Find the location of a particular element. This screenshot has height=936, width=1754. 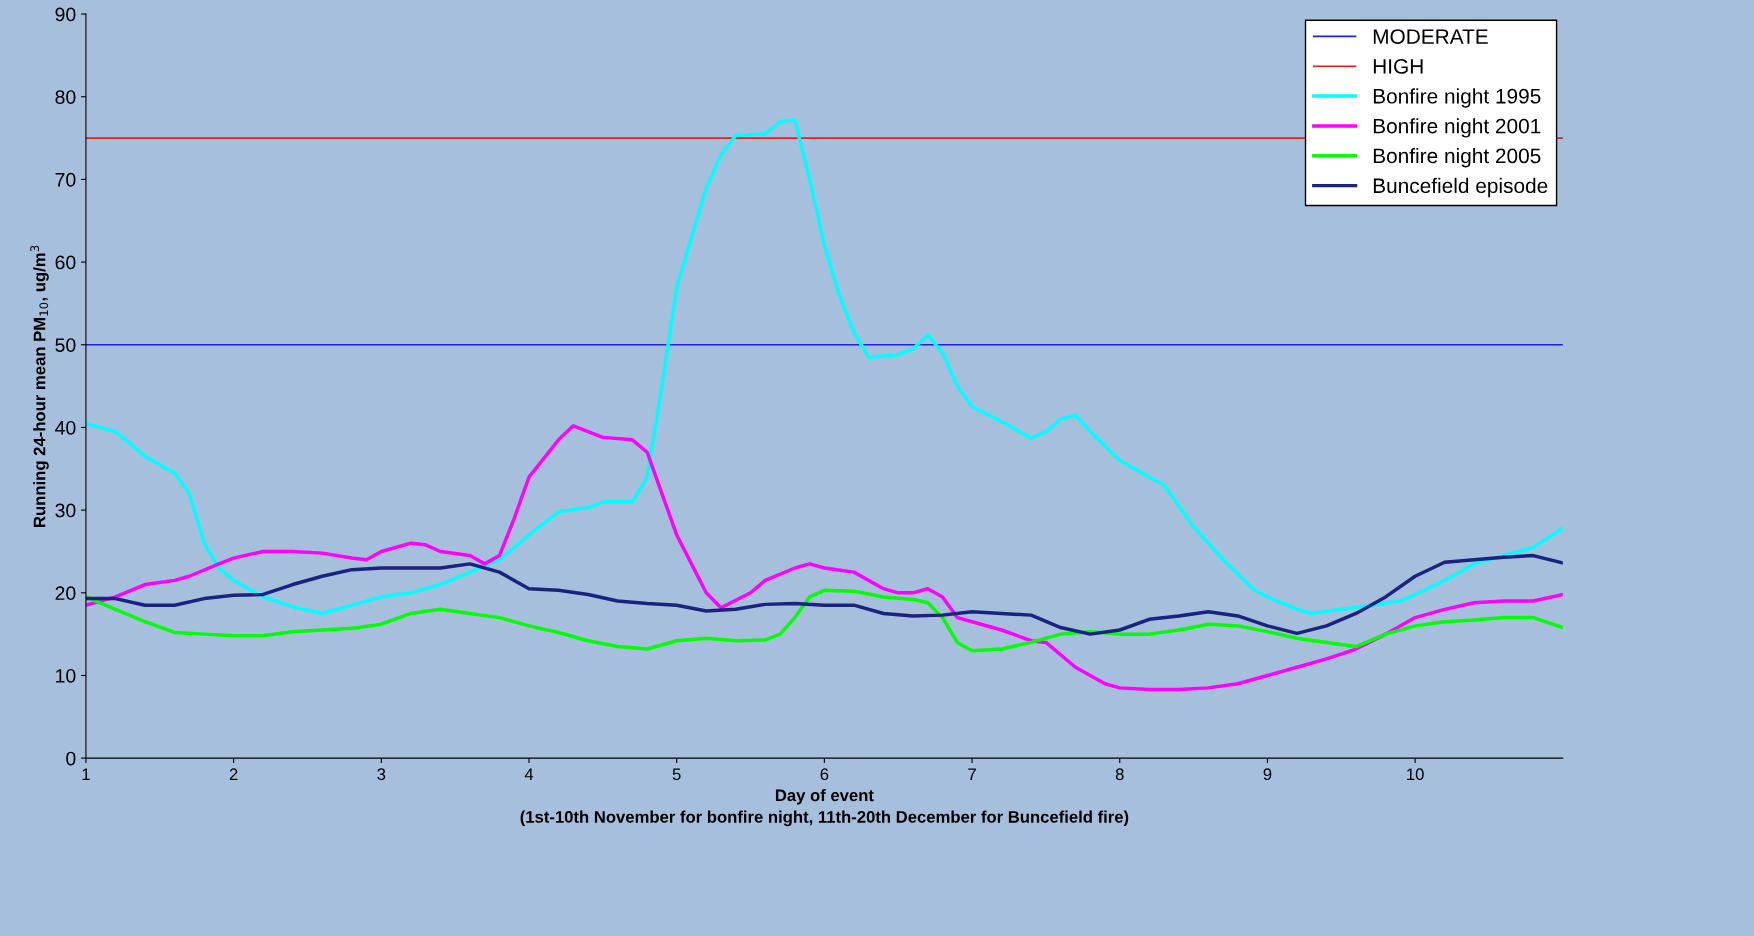

y-tick-label: 40 is located at coordinates (65, 427).